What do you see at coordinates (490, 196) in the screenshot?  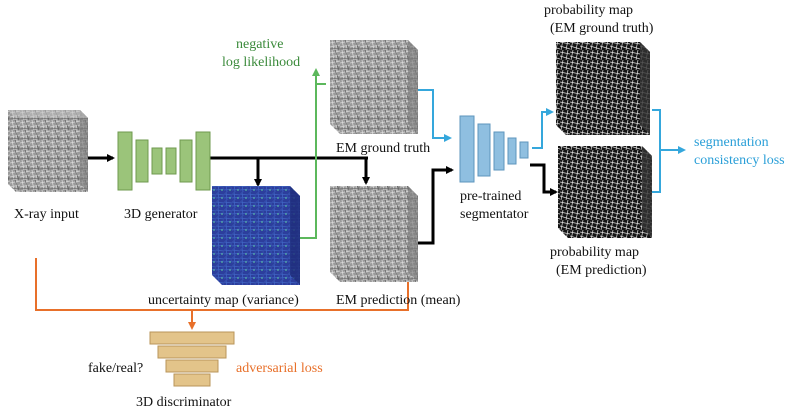 I see `segmentator-label-line1: pre-trained` at bounding box center [490, 196].